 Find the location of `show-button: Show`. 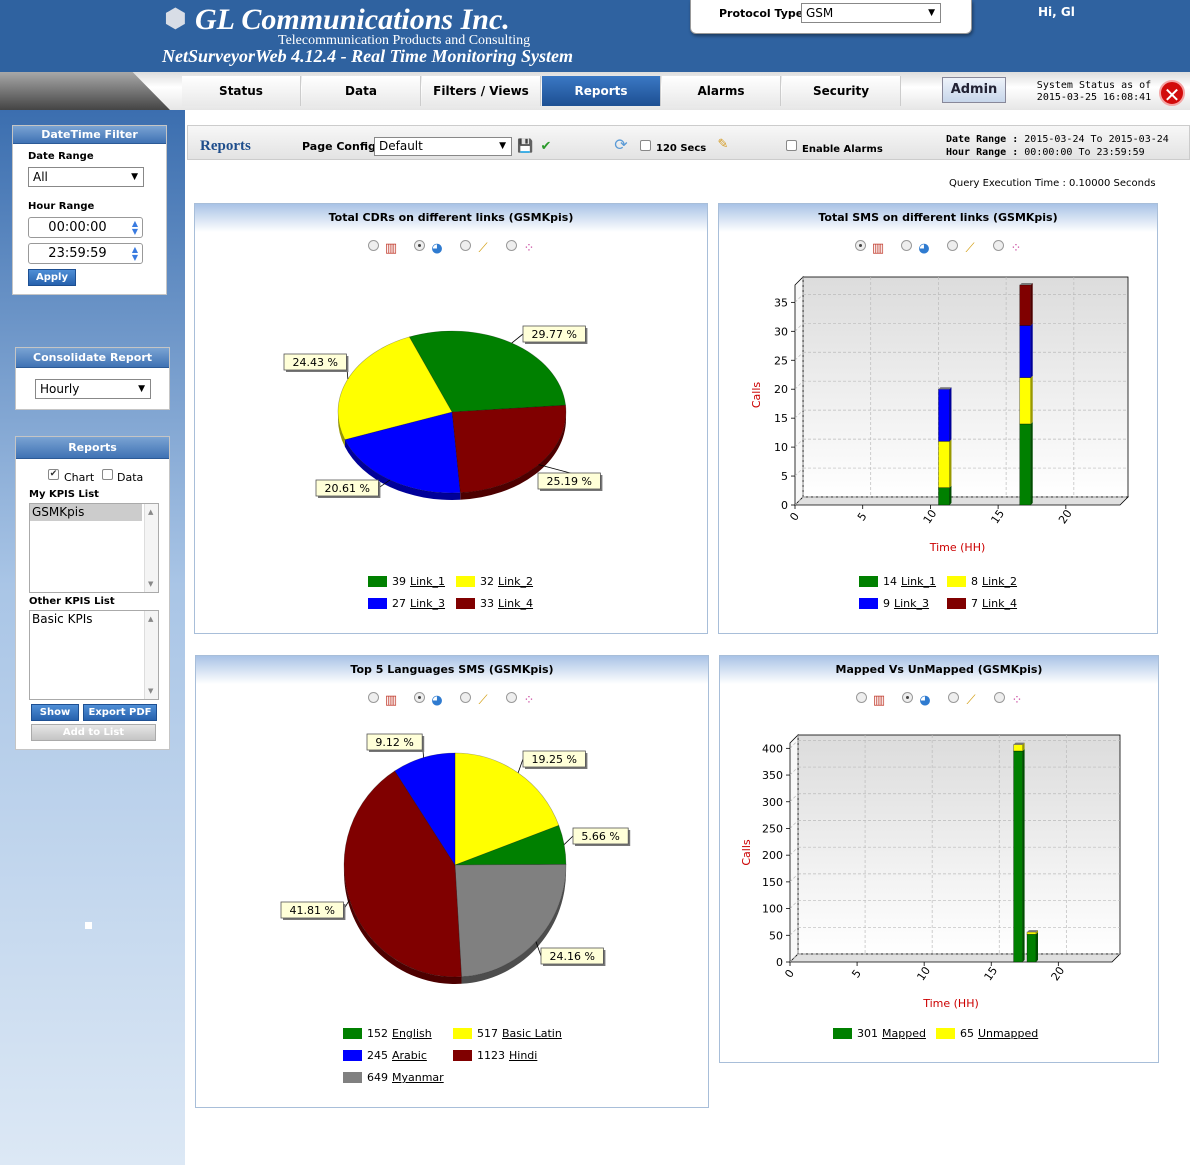

show-button: Show is located at coordinates (55, 712).